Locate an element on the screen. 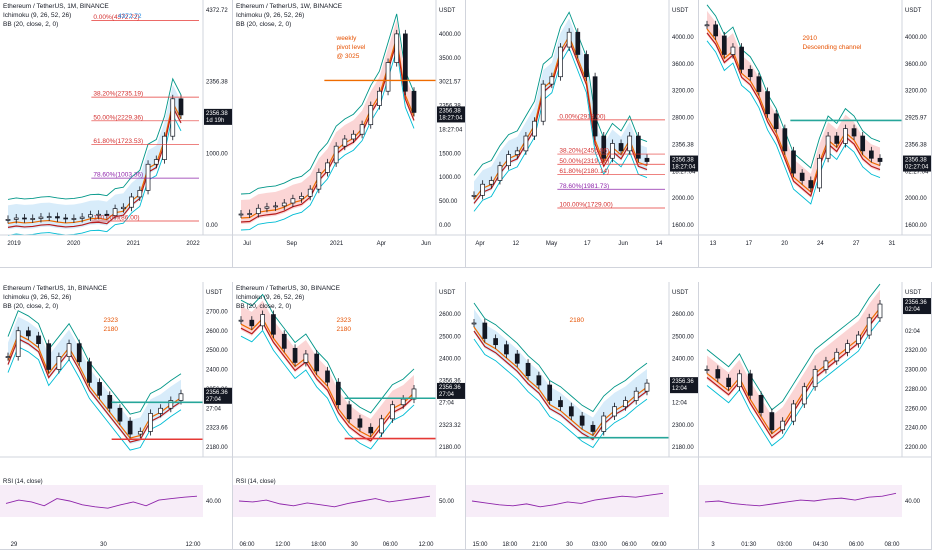  annotation-text: 2910 is located at coordinates (810, 38).